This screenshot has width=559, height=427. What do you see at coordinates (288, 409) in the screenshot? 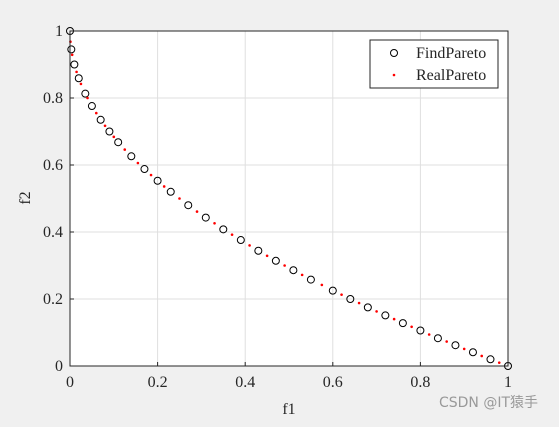
I see `x-axis-label: f1` at bounding box center [288, 409].